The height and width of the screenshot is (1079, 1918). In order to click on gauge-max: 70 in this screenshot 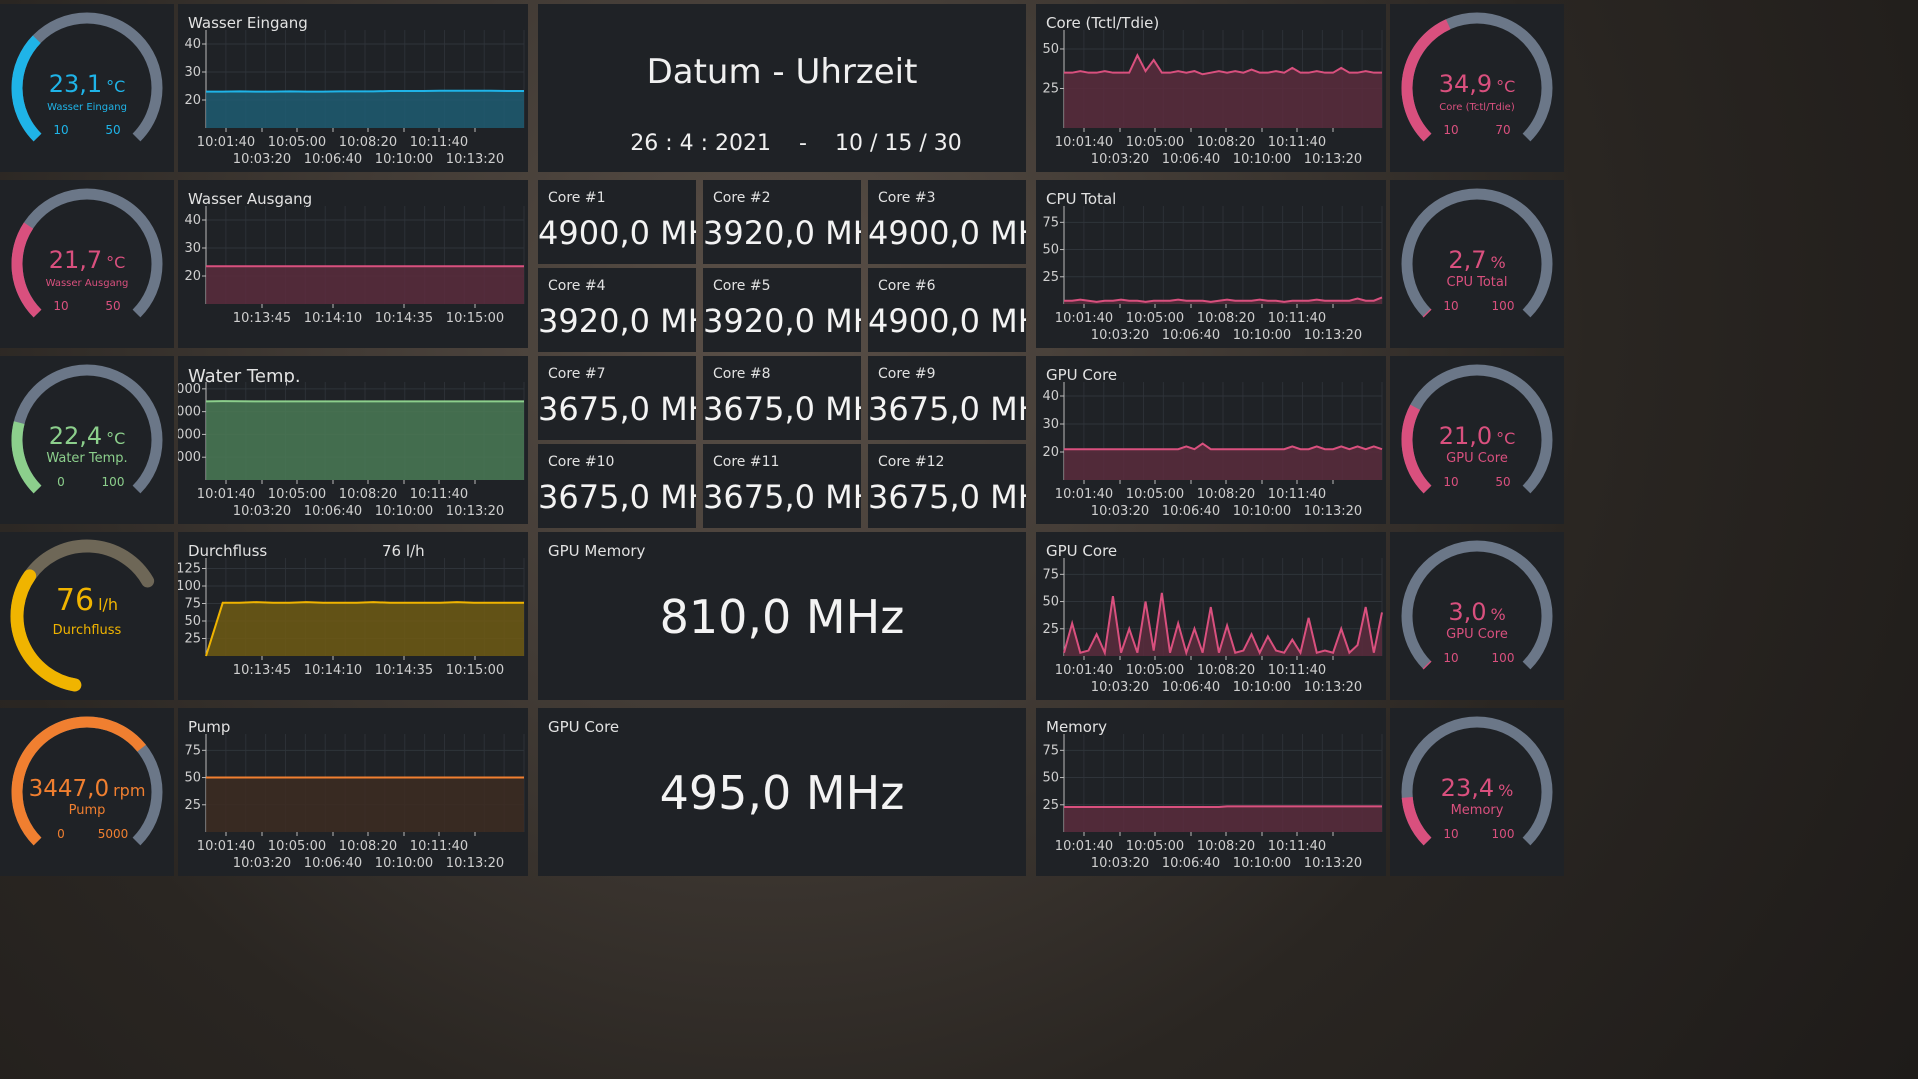, I will do `click(1502, 130)`.